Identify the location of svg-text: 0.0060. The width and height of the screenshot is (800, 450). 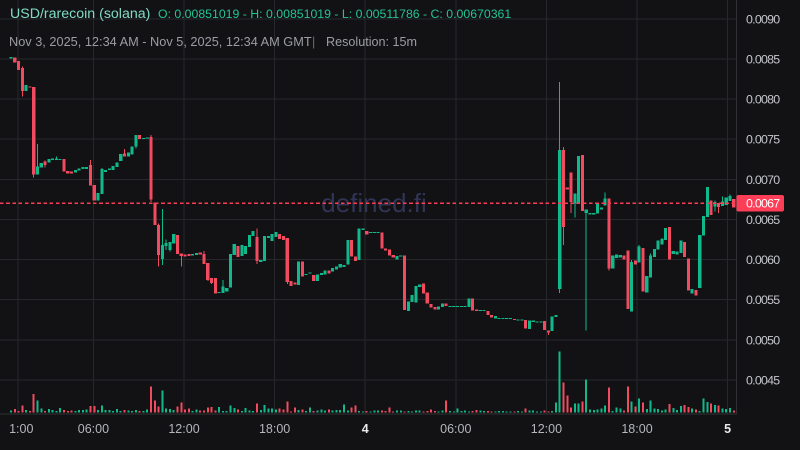
(763, 260).